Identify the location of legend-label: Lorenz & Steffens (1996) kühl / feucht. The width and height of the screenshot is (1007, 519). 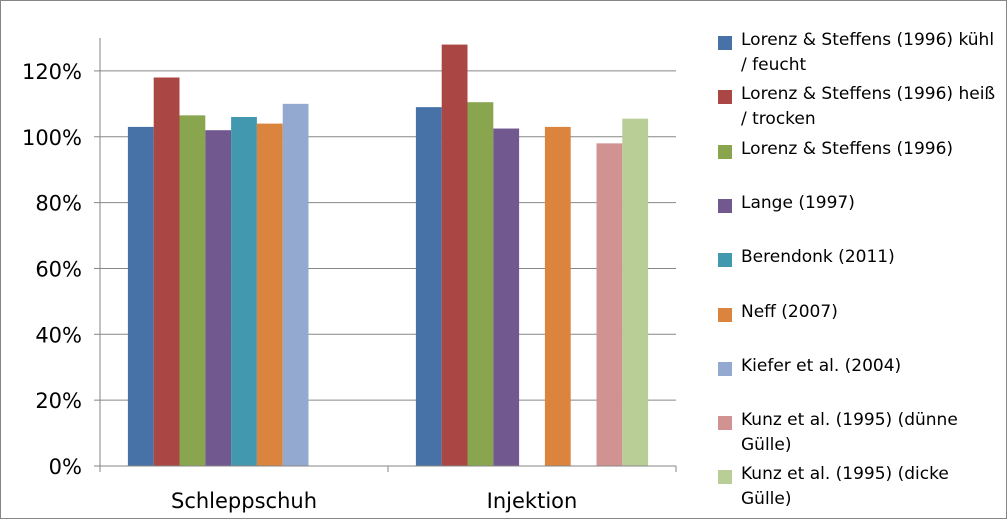
(868, 52).